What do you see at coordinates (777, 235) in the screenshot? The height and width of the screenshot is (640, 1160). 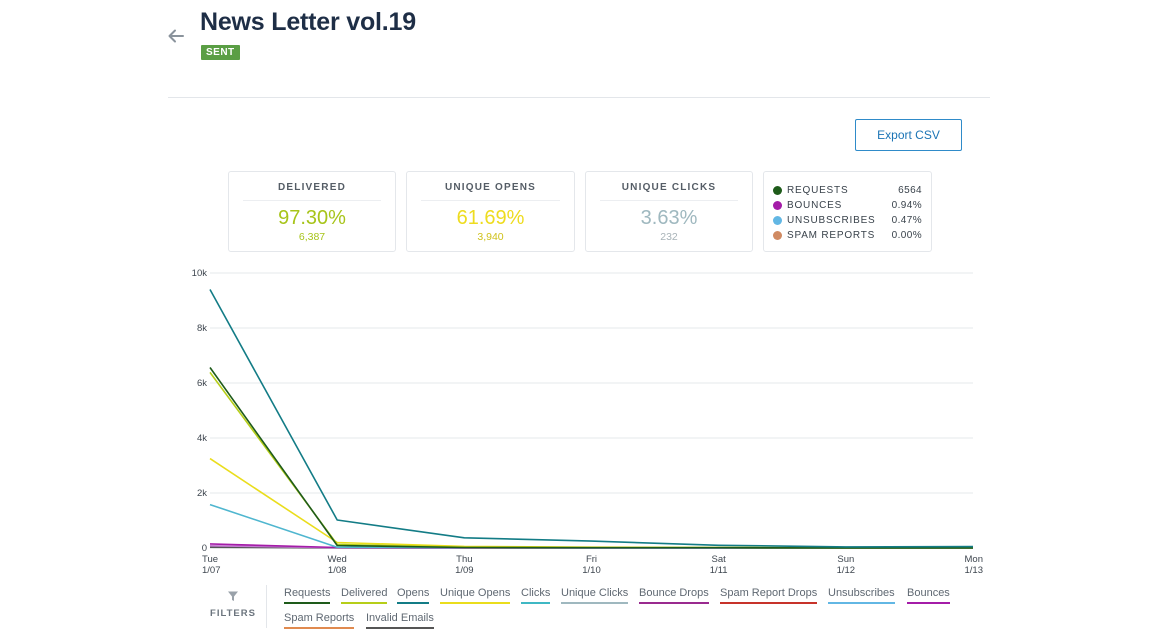 I see `spam-reports-dot-icon` at bounding box center [777, 235].